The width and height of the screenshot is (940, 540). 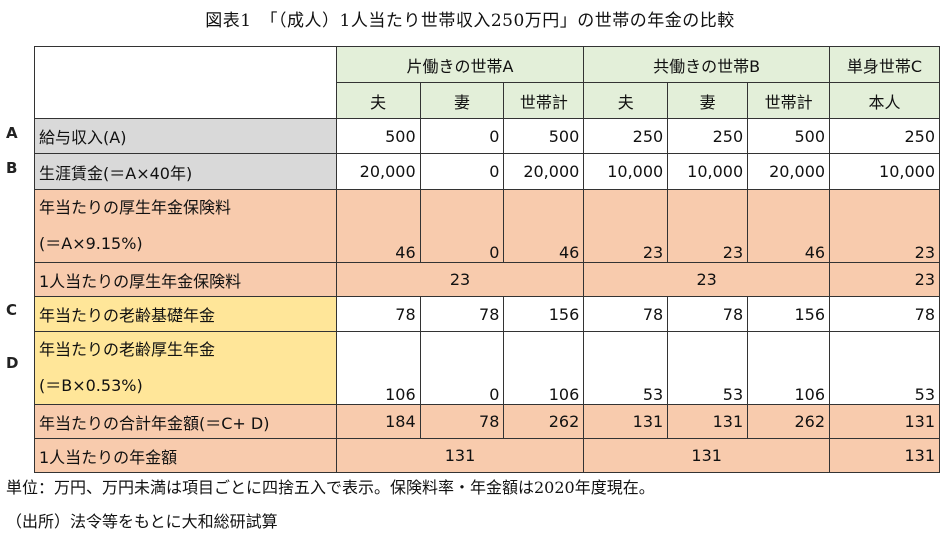 I want to click on source-footnote: （出所）法令等をもとに大和総研試算, so click(x=142, y=521).